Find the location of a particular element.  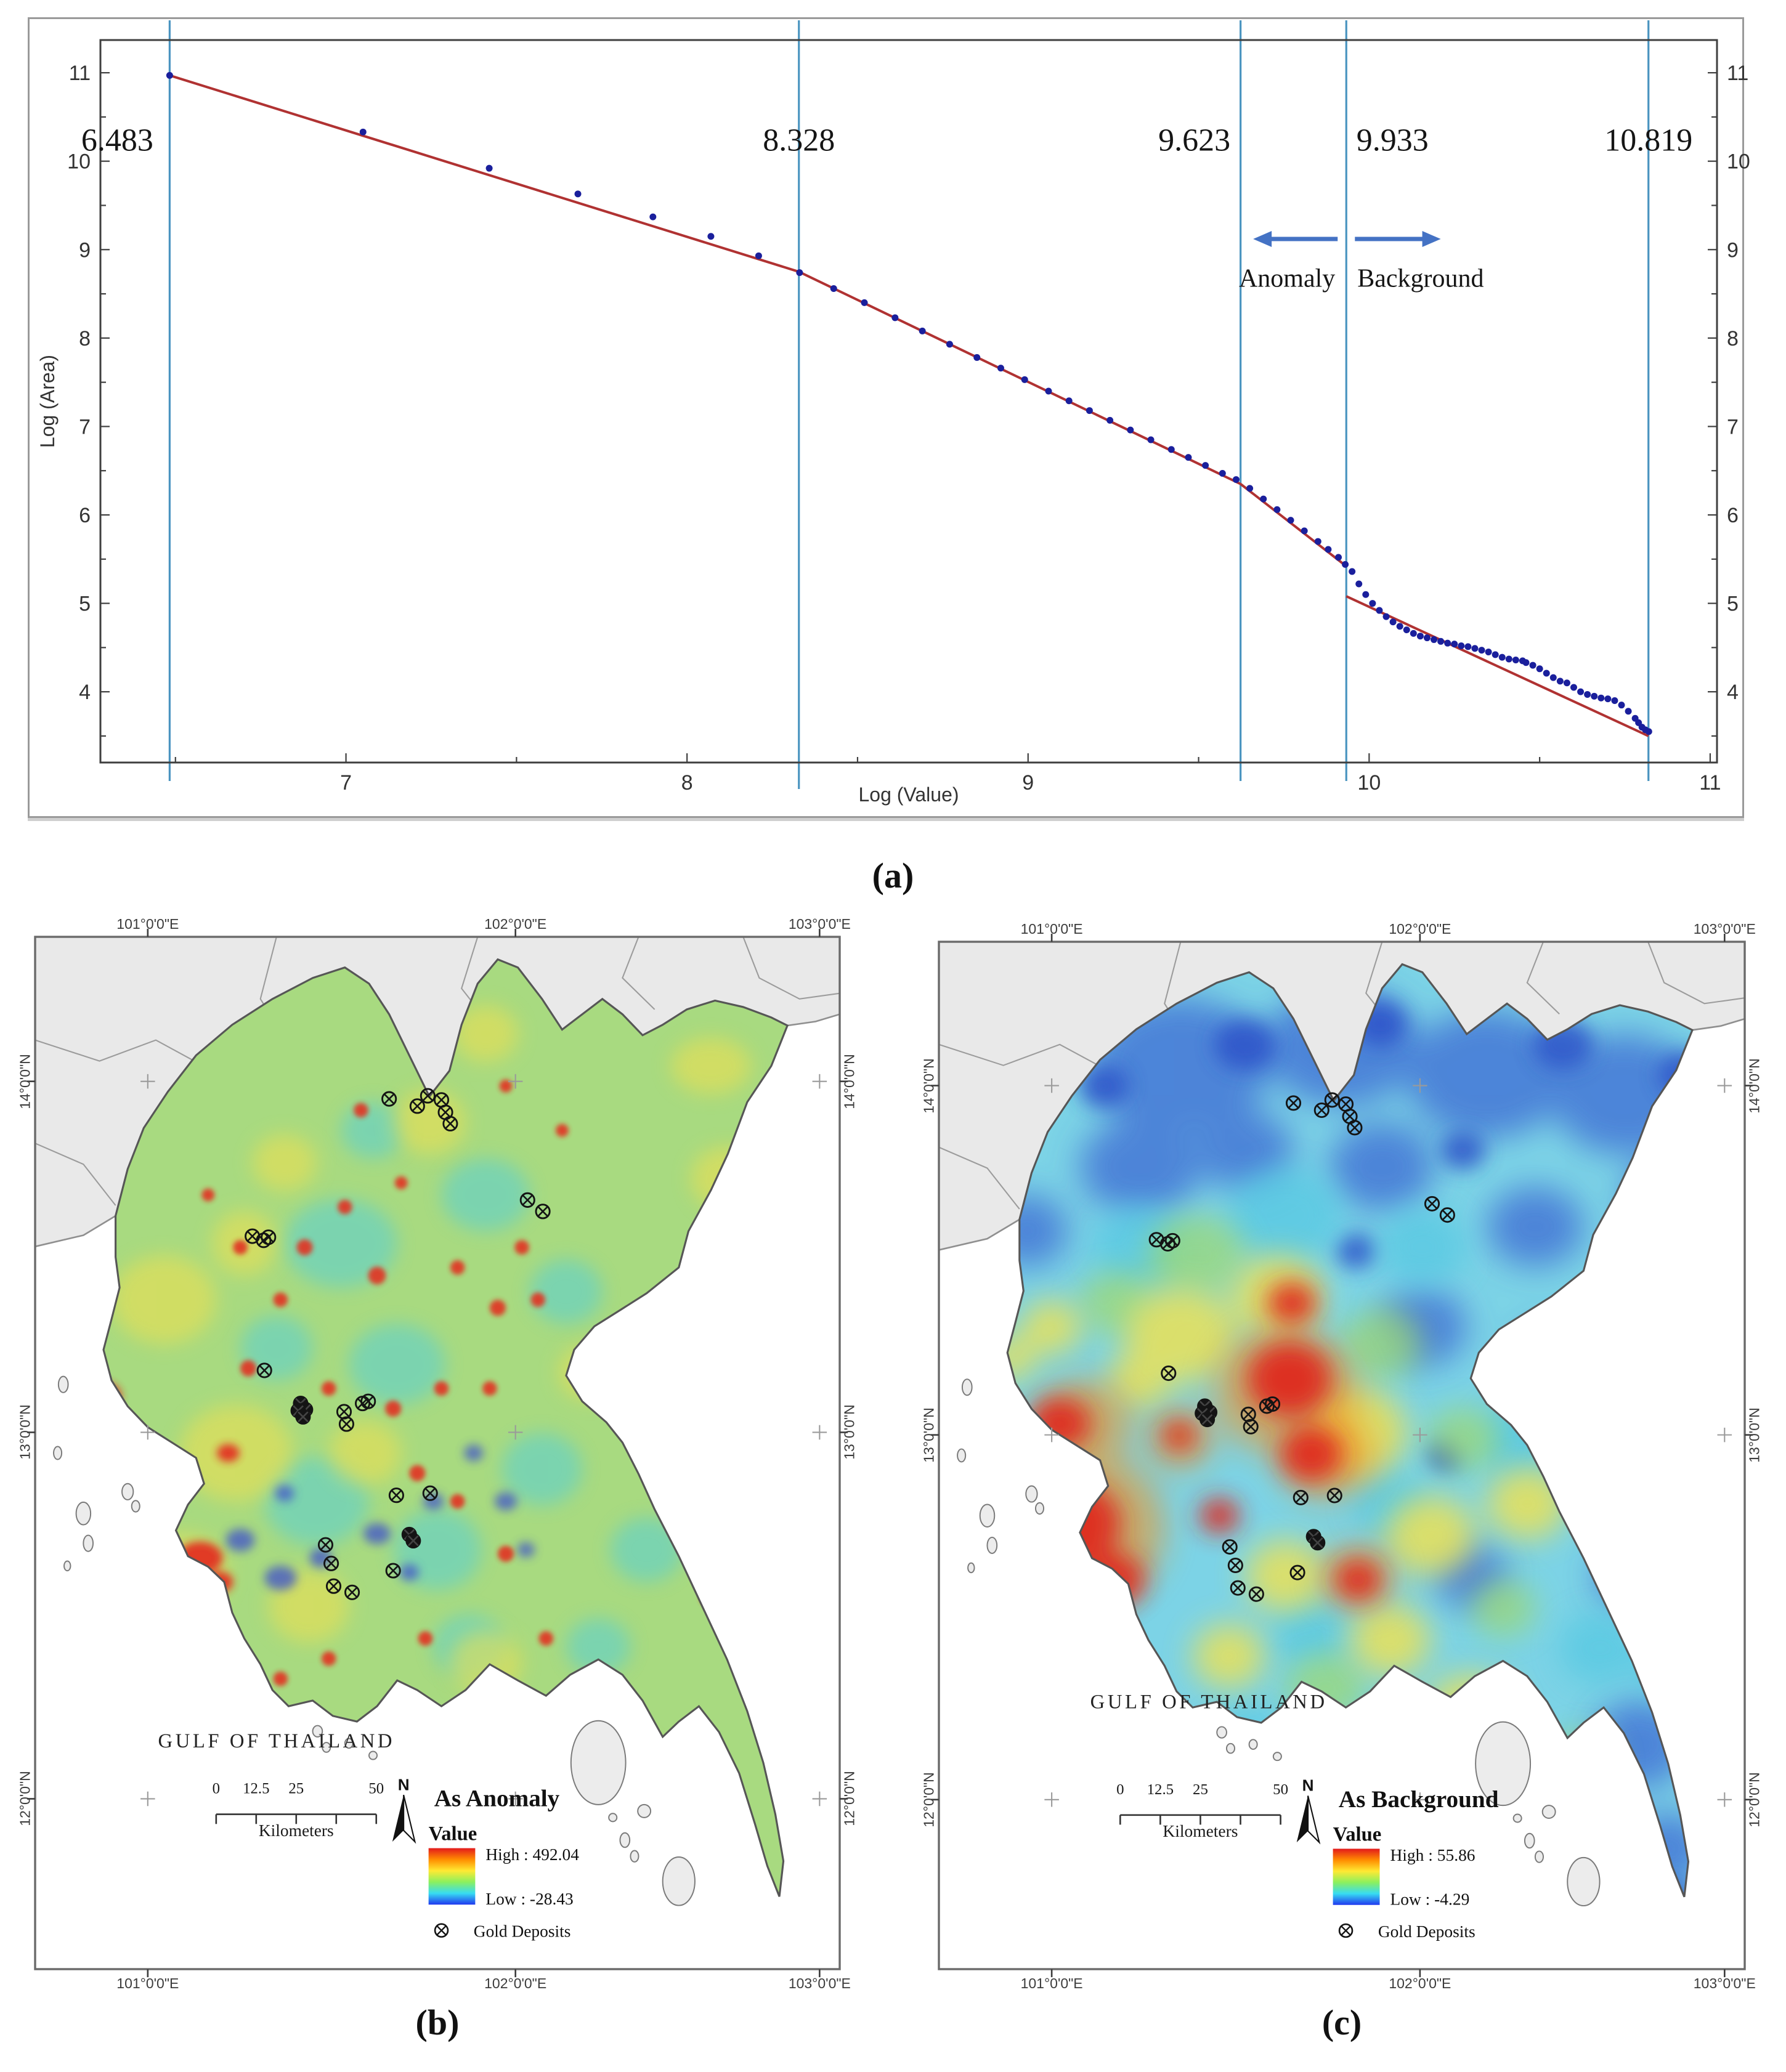

gold-deposits-legend-symbol is located at coordinates (441, 1930).